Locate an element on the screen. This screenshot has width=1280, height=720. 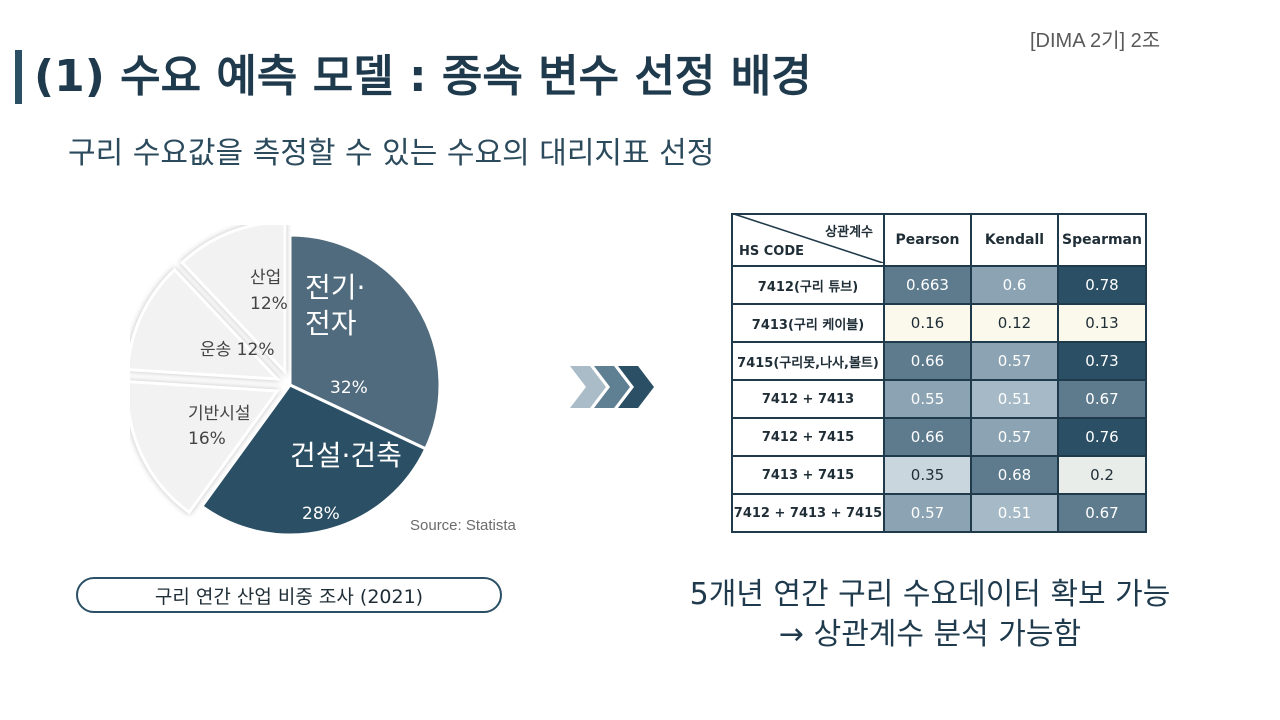
pie-slice-label: 산업 is located at coordinates (265, 278).